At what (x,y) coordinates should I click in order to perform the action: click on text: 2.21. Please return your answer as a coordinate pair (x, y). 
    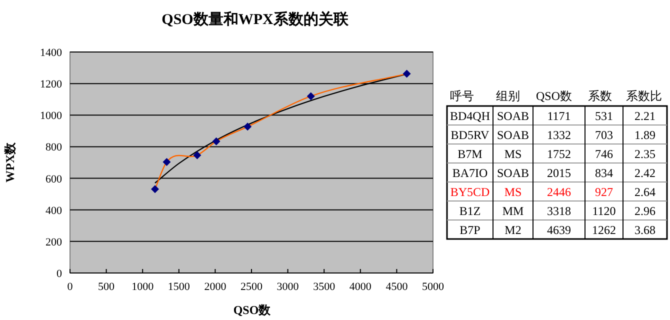
    Looking at the image, I should click on (645, 116).